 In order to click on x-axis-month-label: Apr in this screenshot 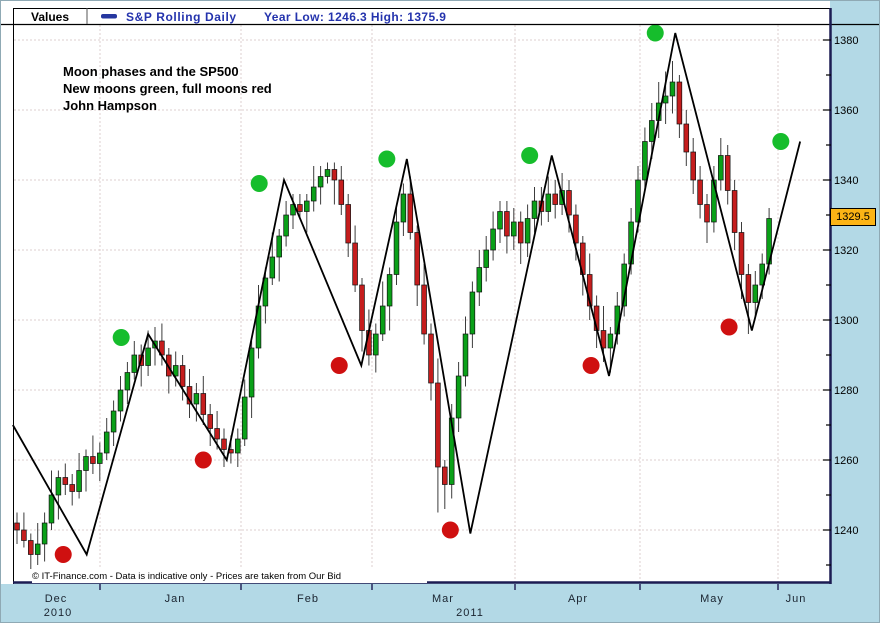, I will do `click(578, 599)`.